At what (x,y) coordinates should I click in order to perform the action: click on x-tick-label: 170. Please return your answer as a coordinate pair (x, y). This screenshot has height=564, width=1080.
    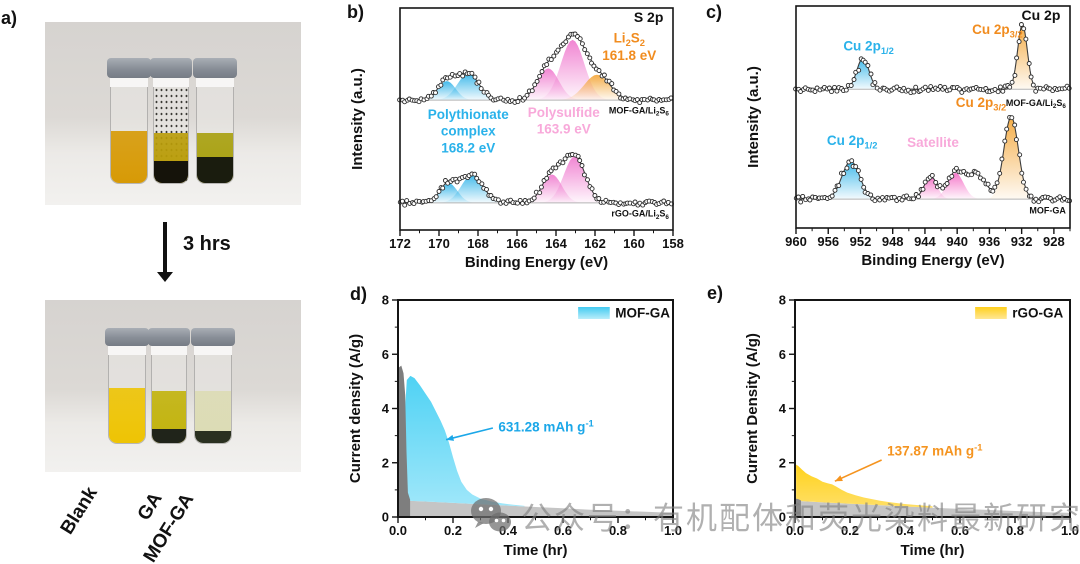
    Looking at the image, I should click on (439, 243).